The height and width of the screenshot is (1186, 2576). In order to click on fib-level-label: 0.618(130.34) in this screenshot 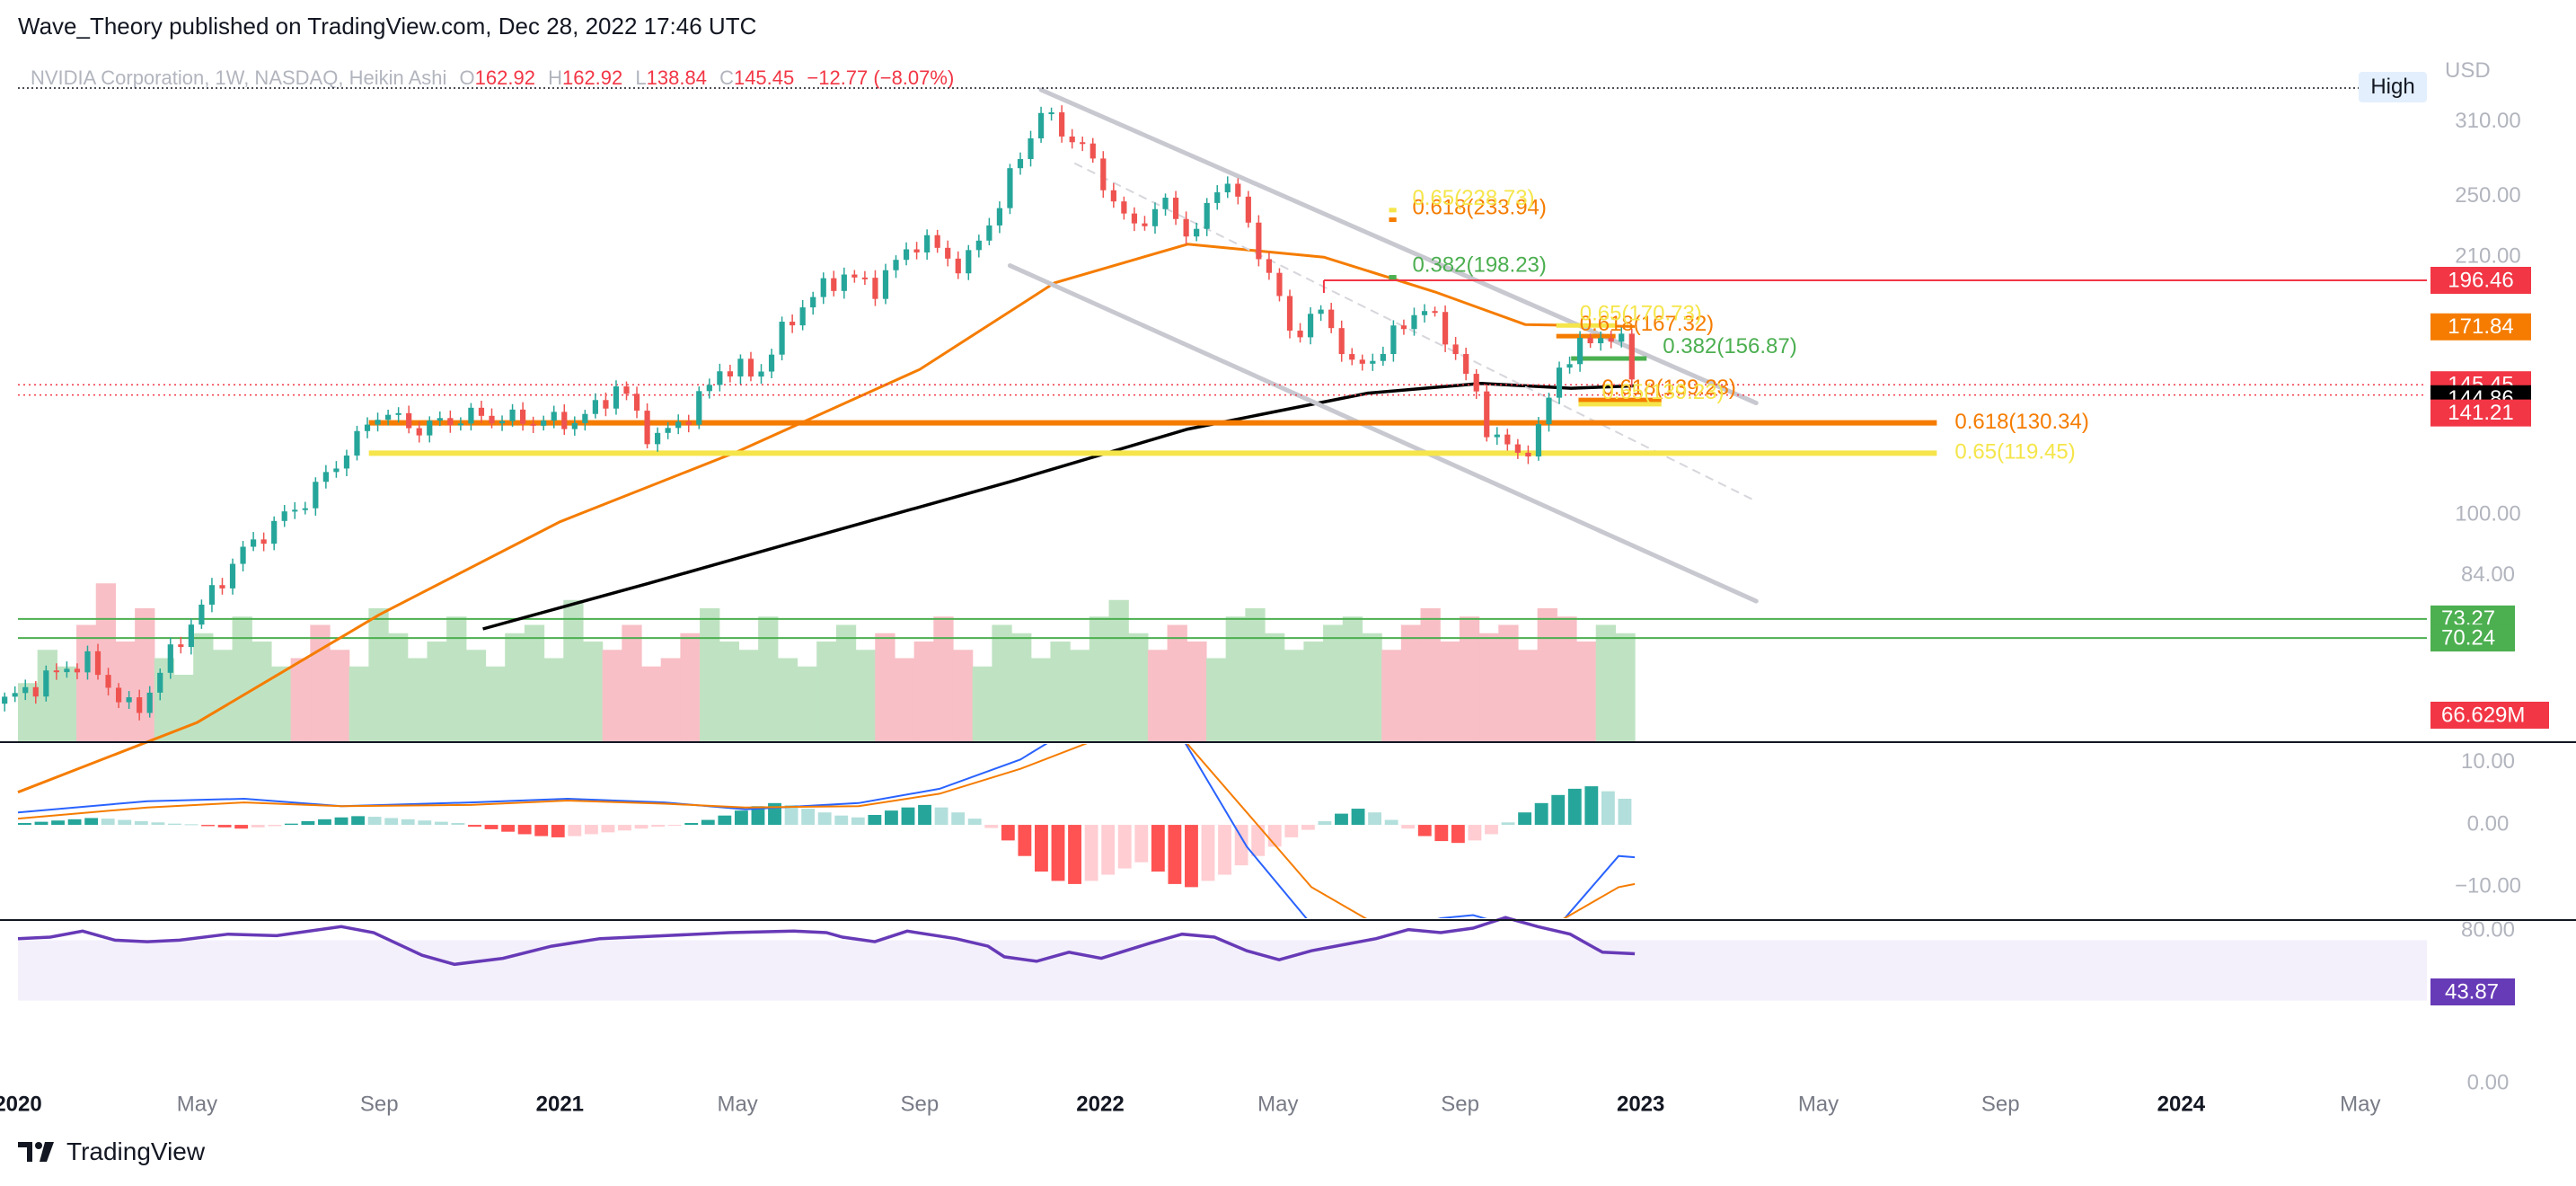, I will do `click(2021, 422)`.